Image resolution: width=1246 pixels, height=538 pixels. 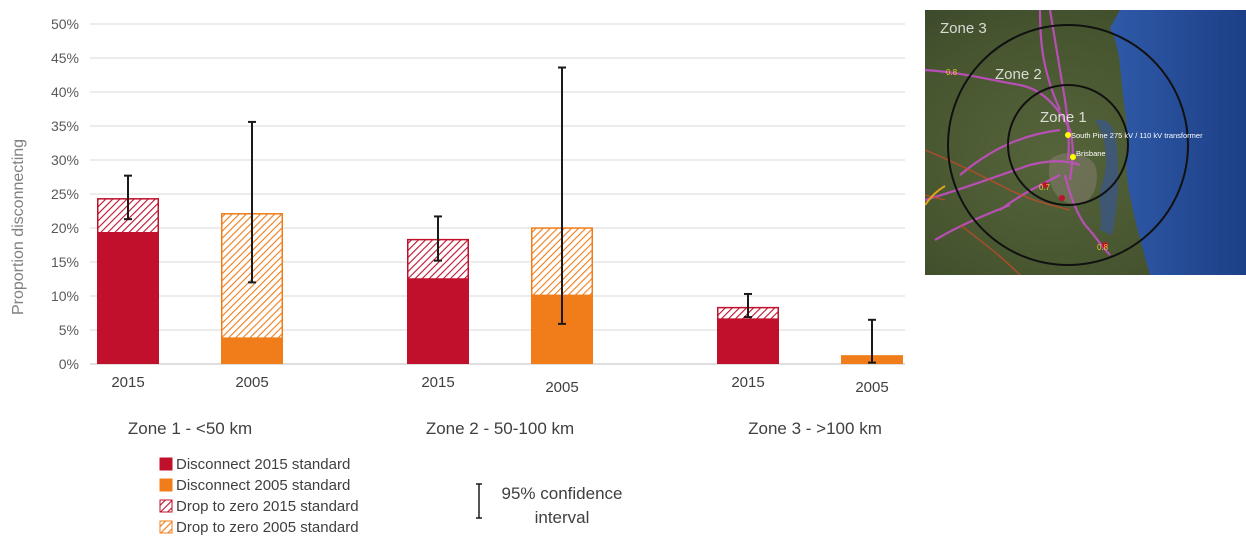 What do you see at coordinates (998, 212) in the screenshot?
I see `map-roads` at bounding box center [998, 212].